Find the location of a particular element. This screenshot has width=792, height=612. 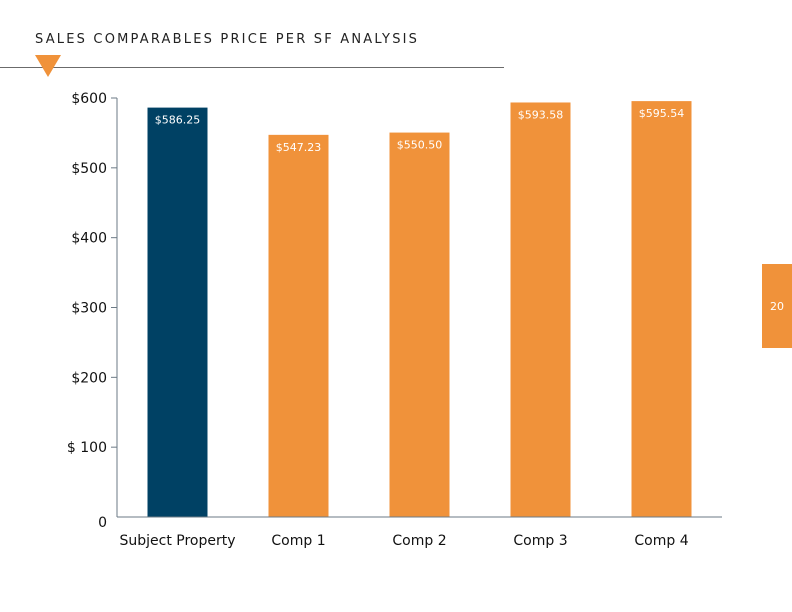

bar-value-label: $550.50 is located at coordinates (420, 145).